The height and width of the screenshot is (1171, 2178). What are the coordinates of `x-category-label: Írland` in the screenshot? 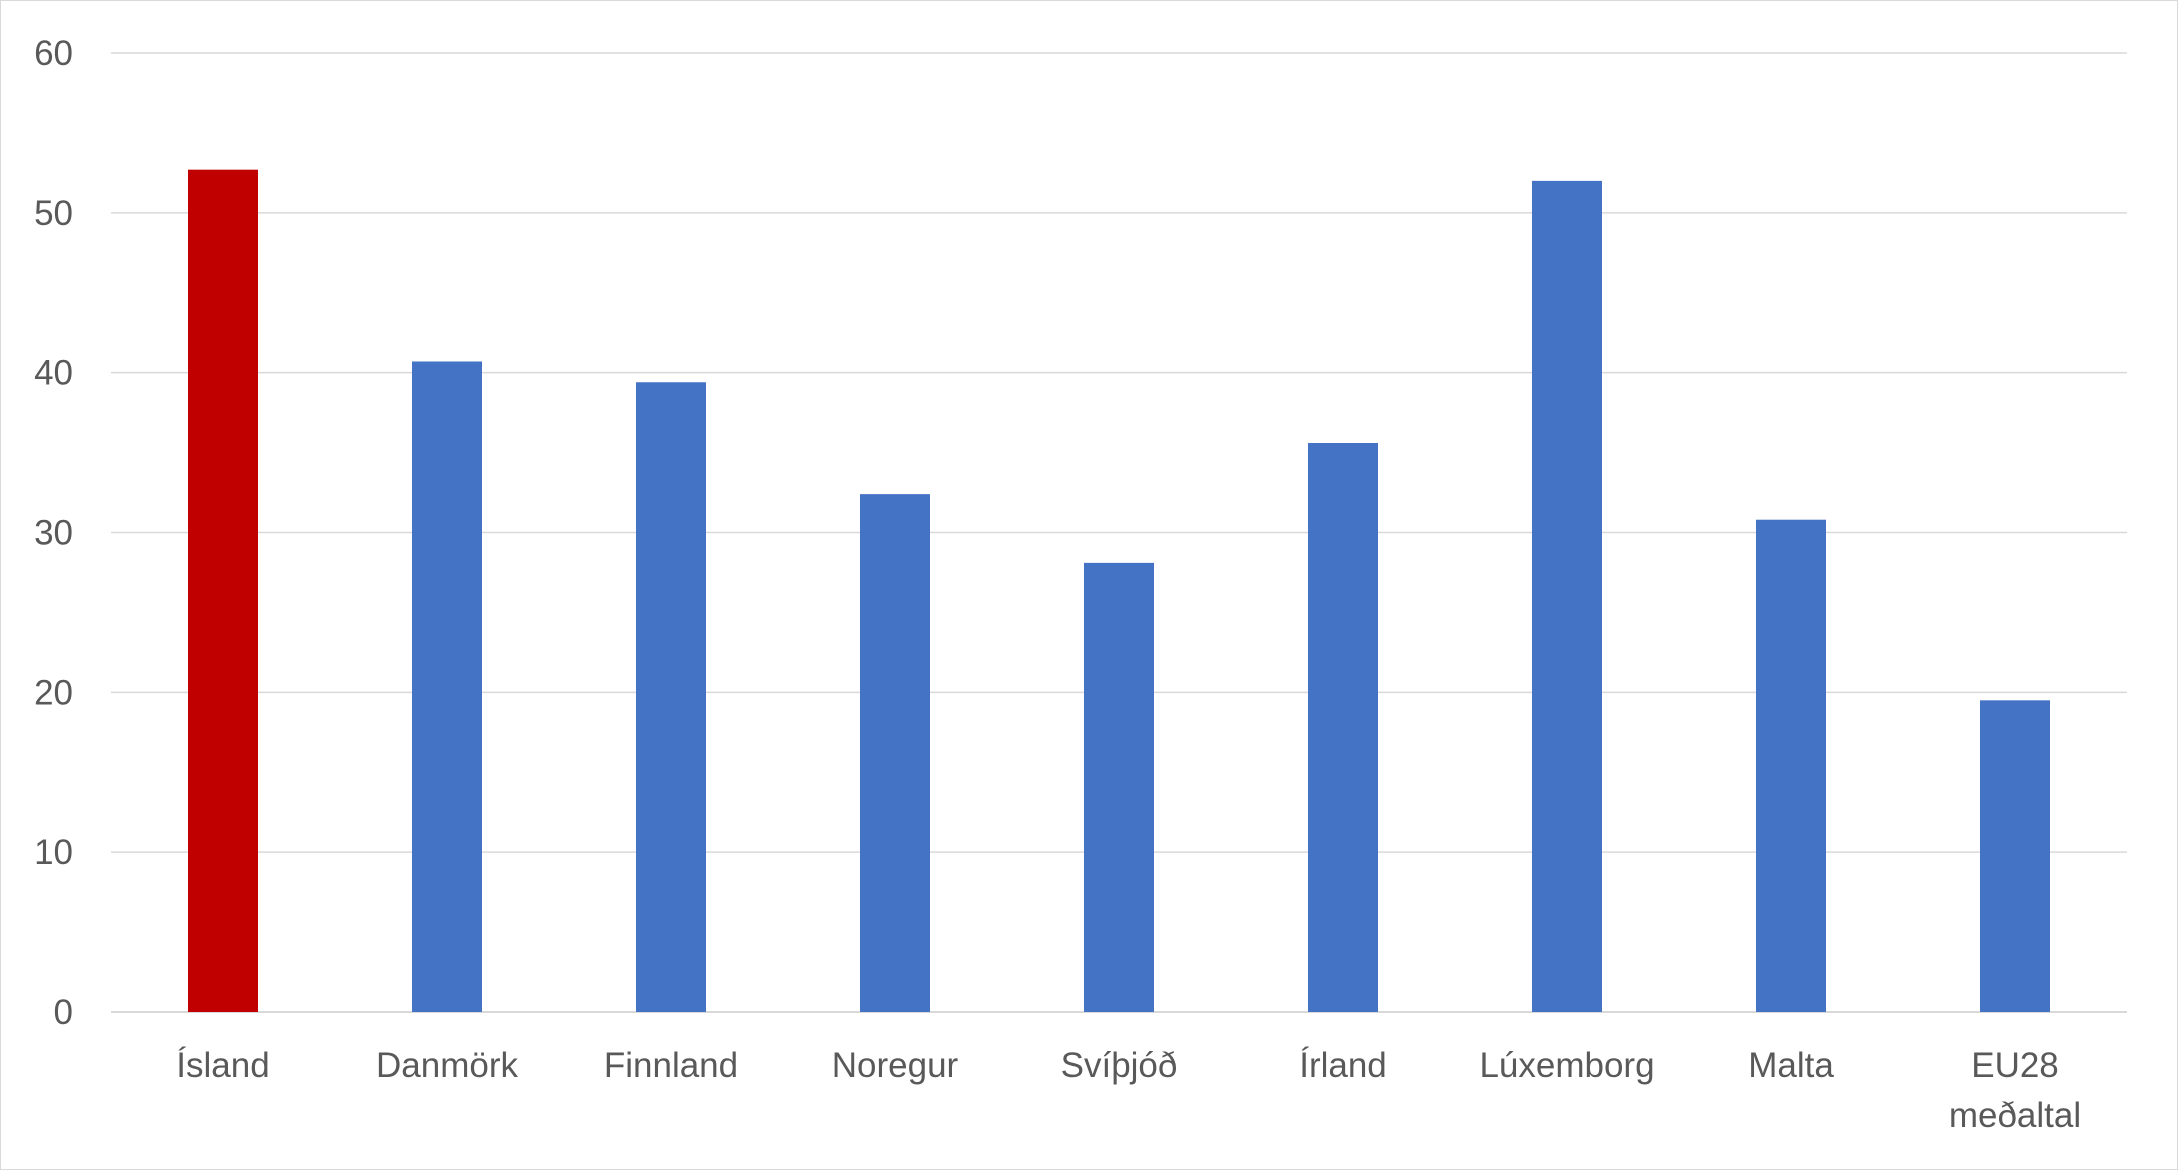 It's located at (1343, 1065).